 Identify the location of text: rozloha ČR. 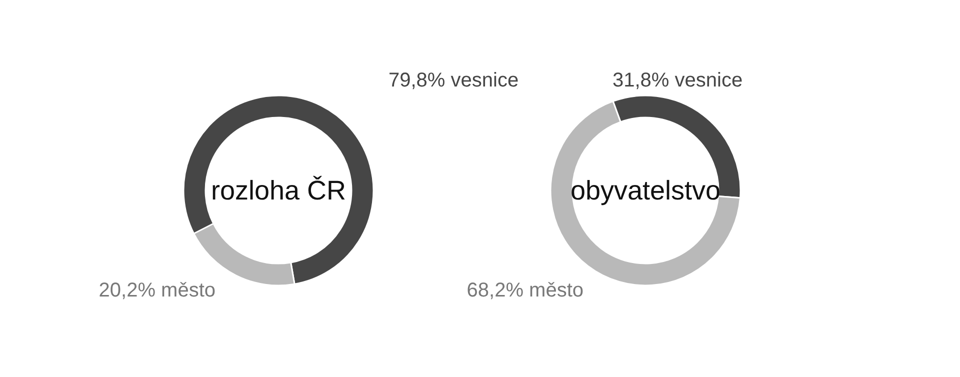
(278, 191).